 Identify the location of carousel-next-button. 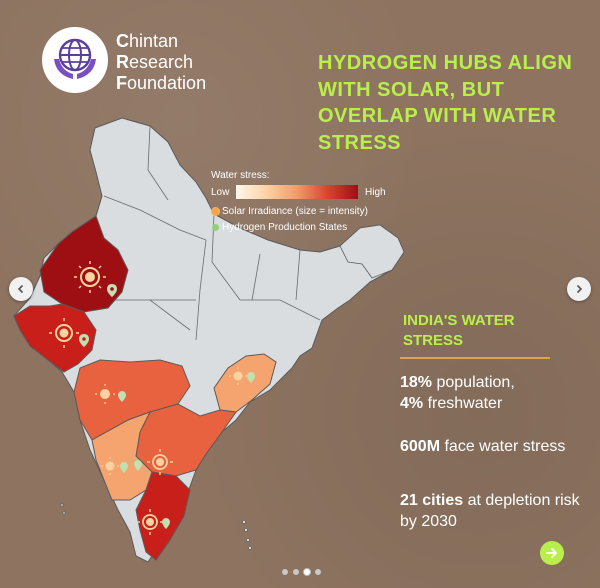
(579, 289).